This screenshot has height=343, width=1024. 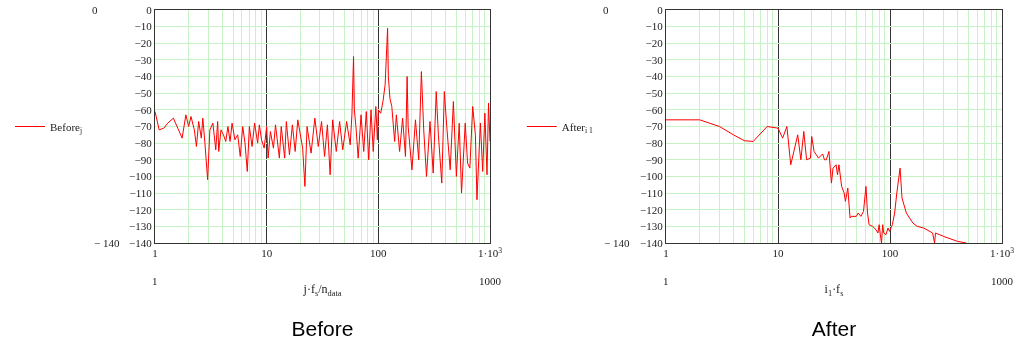 I want to click on text: After, so click(x=834, y=329).